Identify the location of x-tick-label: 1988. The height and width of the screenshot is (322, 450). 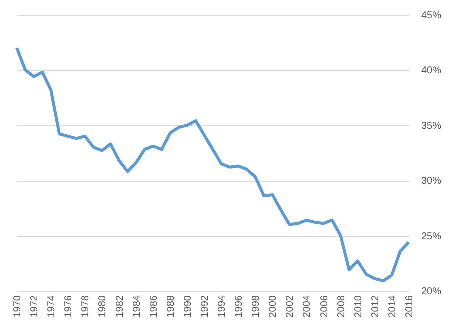
(171, 306).